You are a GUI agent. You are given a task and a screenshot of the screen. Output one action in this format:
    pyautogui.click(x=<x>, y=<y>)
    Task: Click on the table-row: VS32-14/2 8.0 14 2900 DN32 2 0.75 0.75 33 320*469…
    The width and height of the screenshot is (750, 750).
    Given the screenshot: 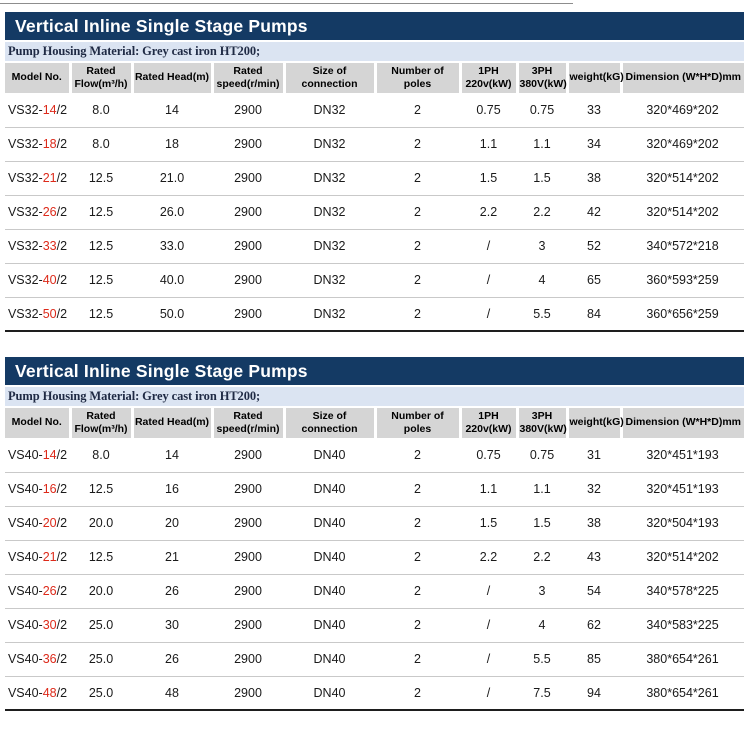 What is the action you would take?
    pyautogui.click(x=374, y=110)
    